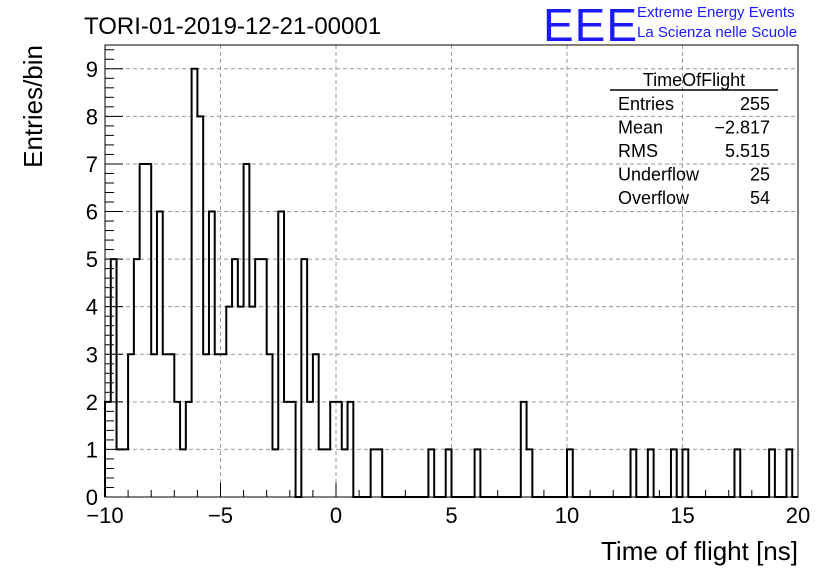  I want to click on x-tick-label: 0, so click(336, 515).